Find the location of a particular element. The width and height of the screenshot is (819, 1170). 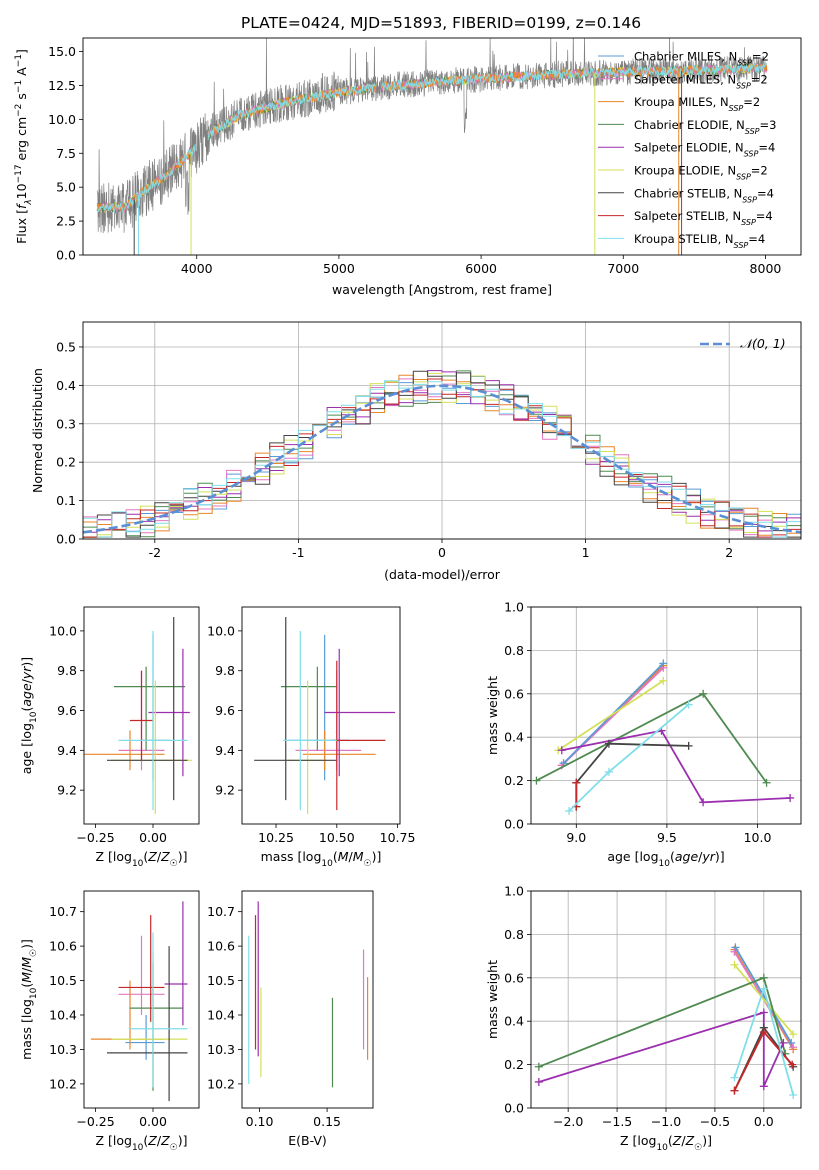

legend-label: Salpeter STELIB, NSSP=4 is located at coordinates (703, 218).